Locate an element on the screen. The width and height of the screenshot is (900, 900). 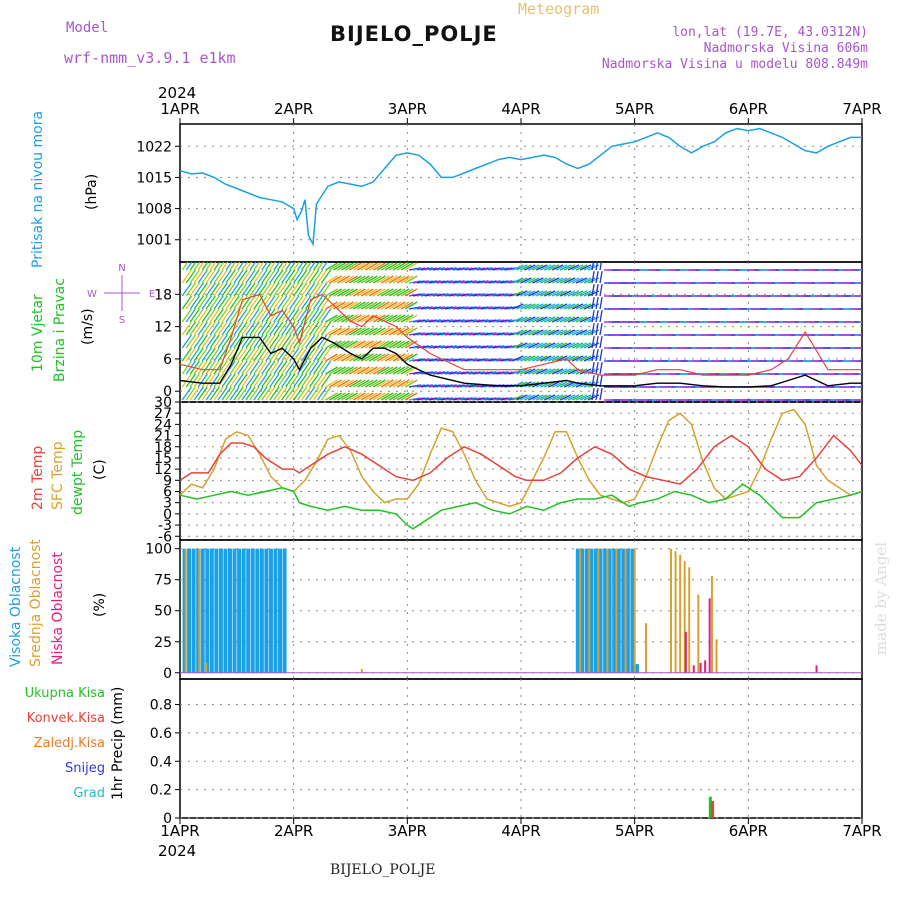
xtick-label-top: 7APR is located at coordinates (861, 109).